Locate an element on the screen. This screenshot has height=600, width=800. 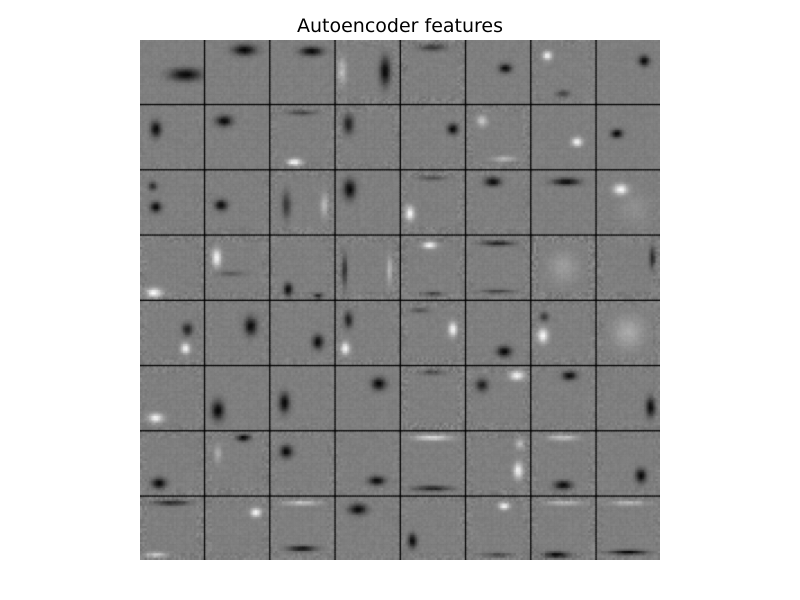
figure-title: Autoencoder features is located at coordinates (399, 26).